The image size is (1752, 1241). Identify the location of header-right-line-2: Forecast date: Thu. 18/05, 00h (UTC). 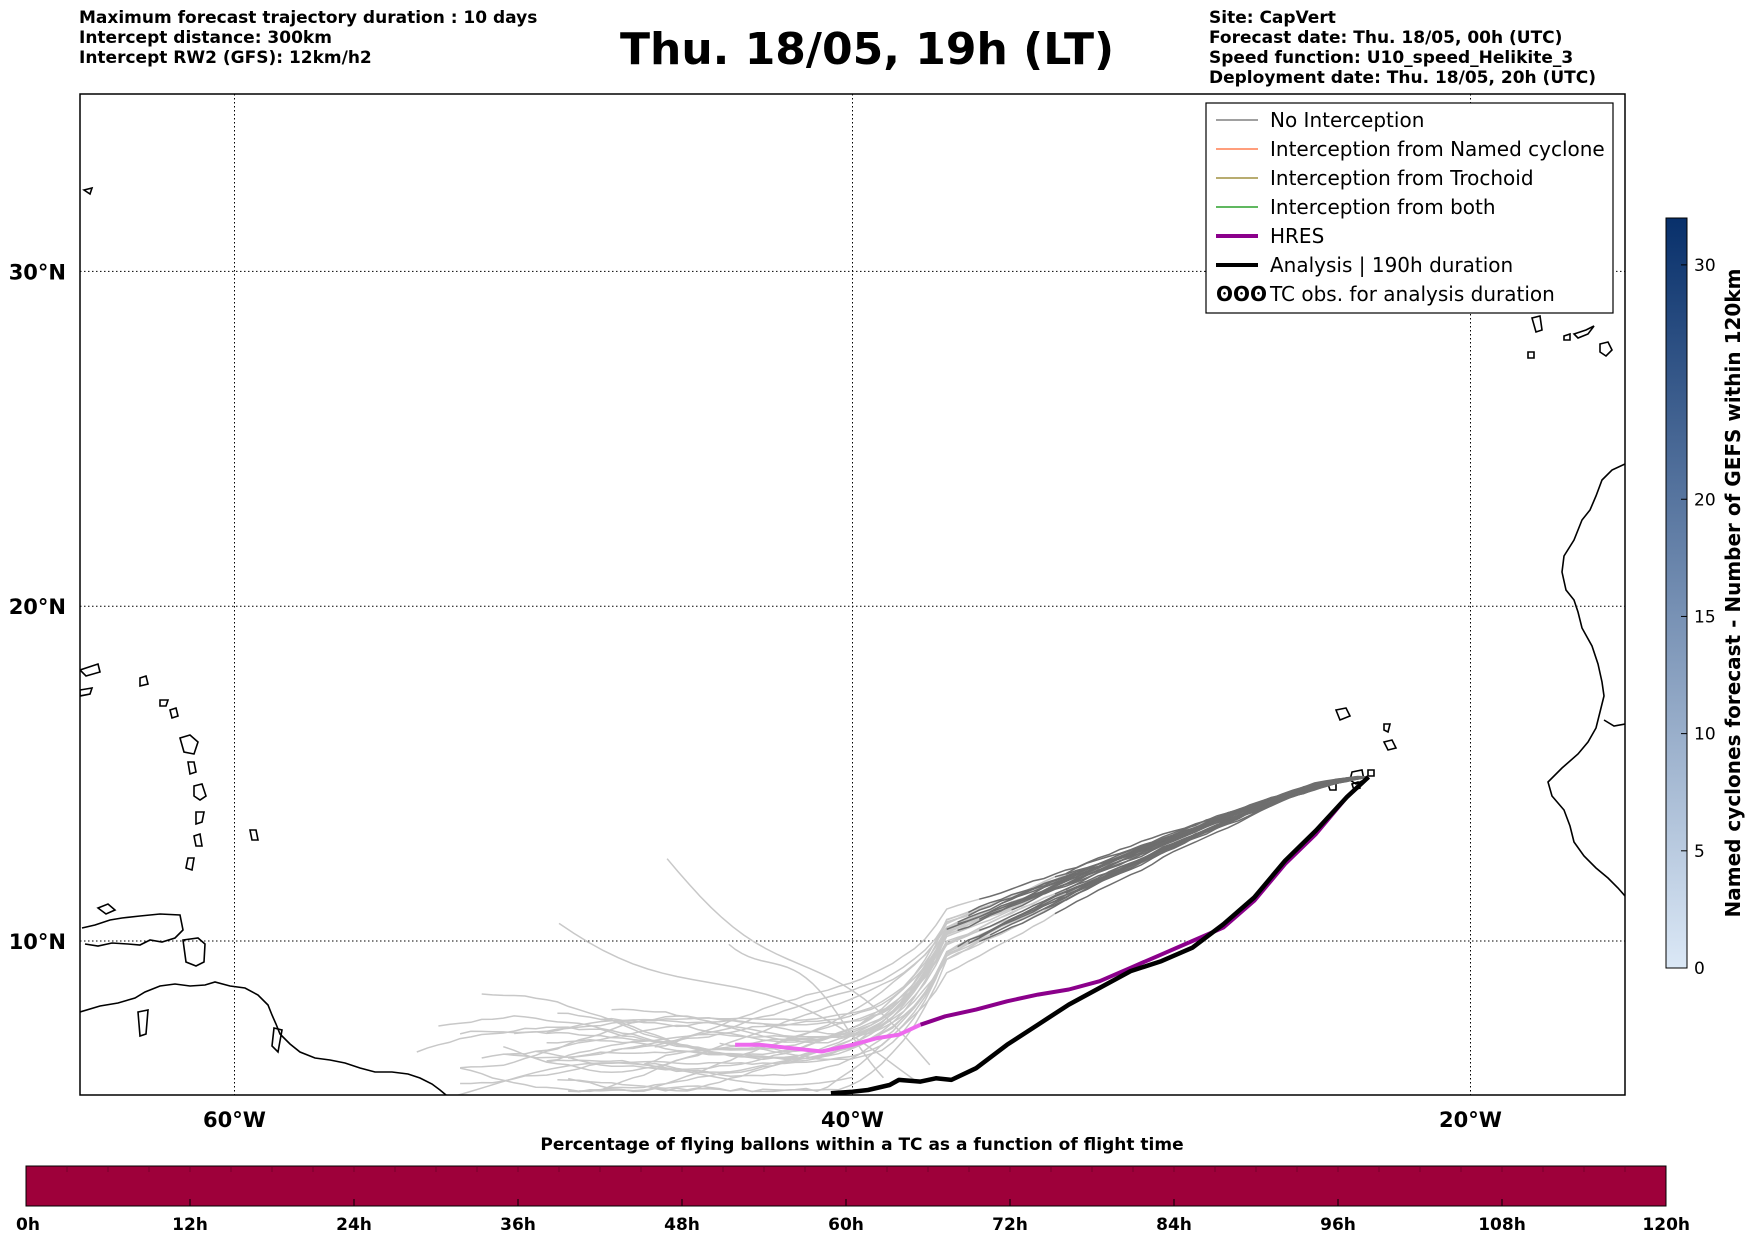
(1386, 38).